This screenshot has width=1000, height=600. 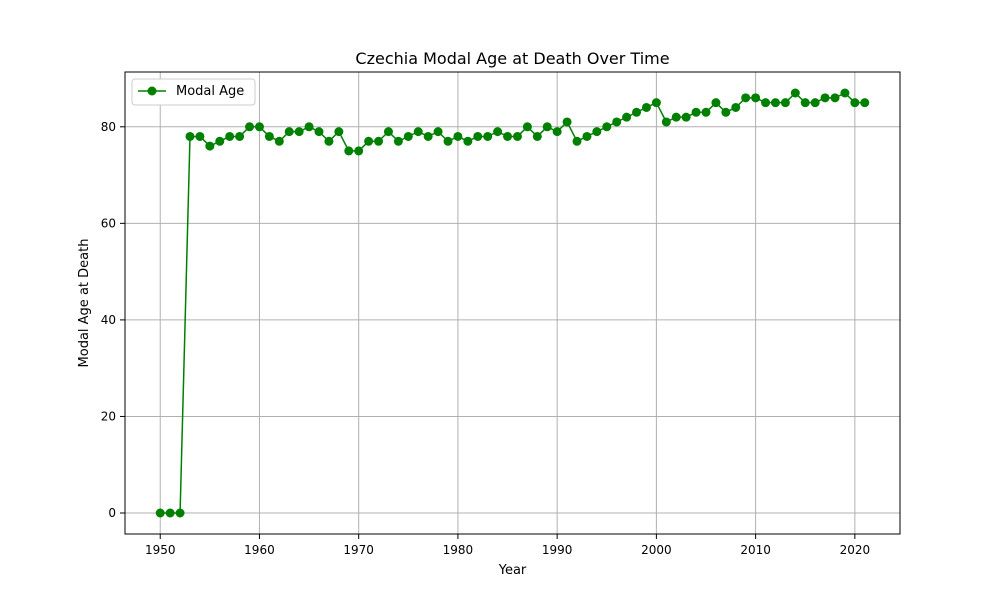 I want to click on data-point-1967, so click(x=329, y=141).